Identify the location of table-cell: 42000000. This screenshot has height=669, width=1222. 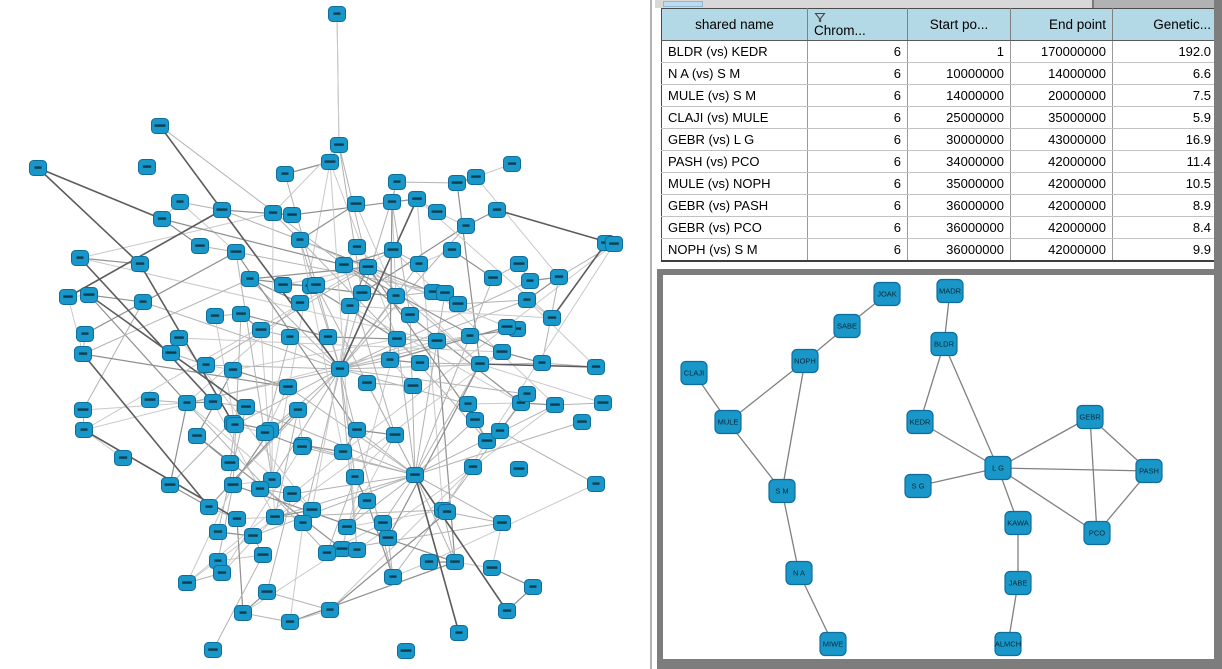
(1061, 227).